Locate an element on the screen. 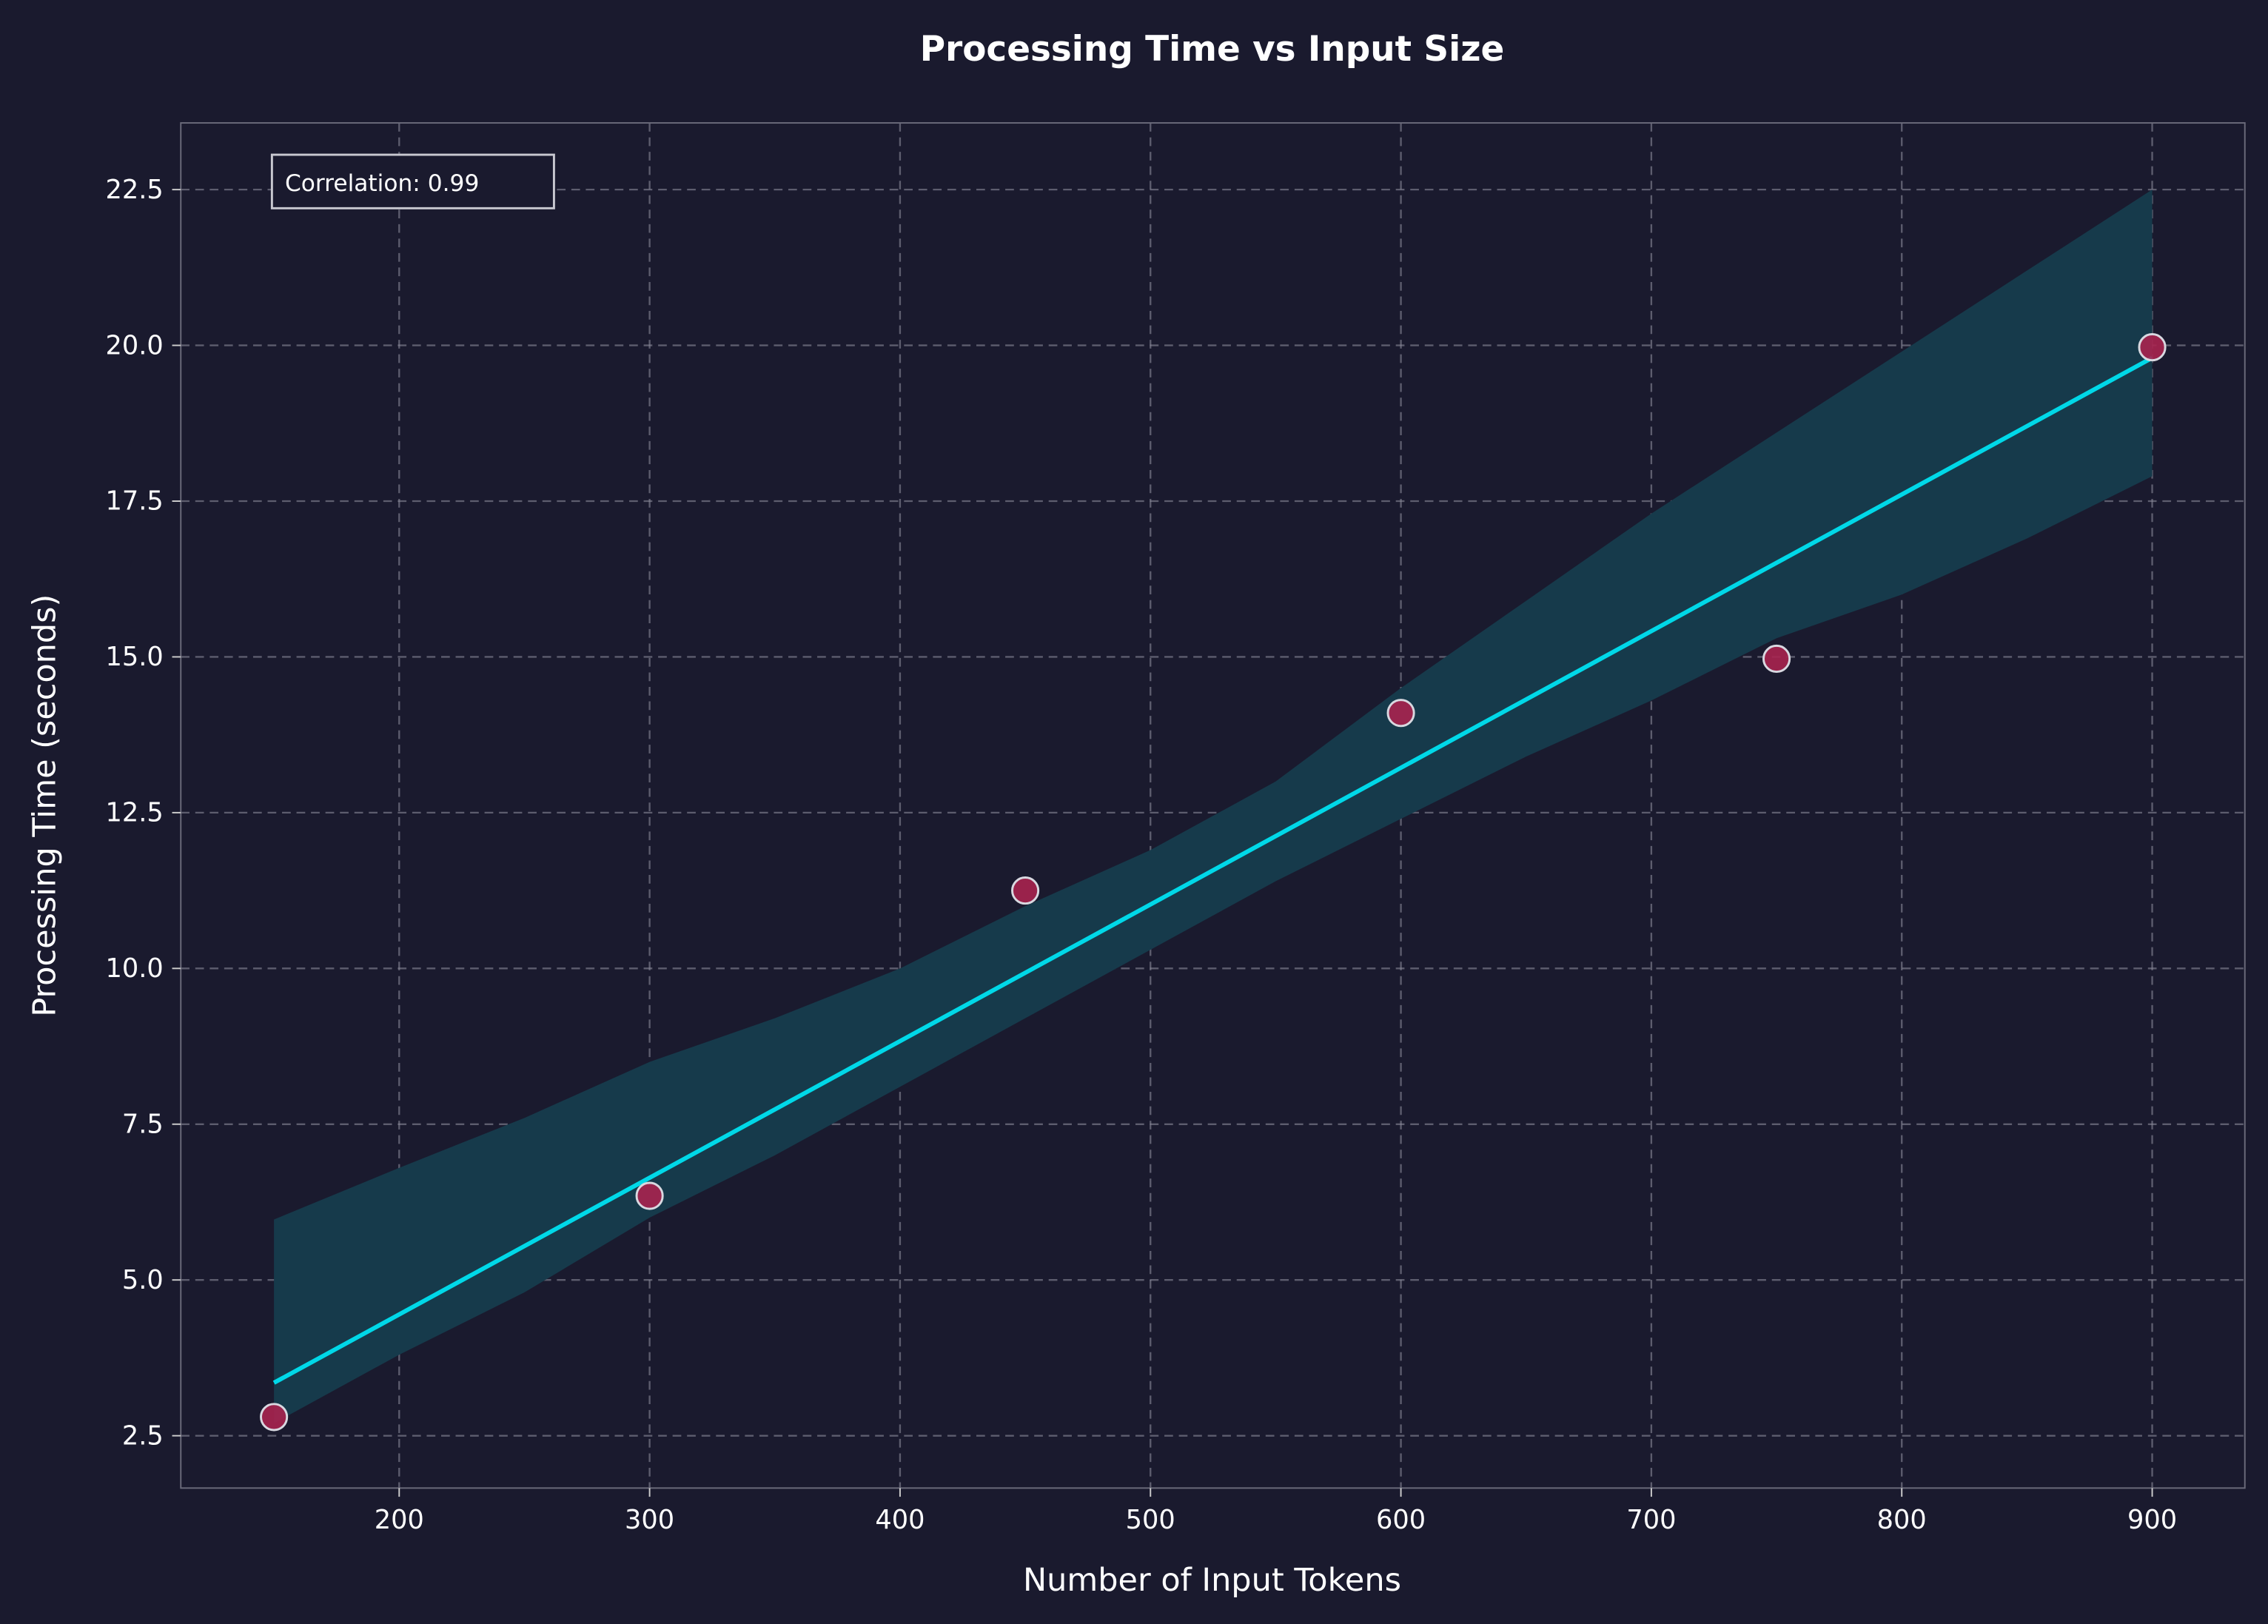 This screenshot has height=1624, width=2268. y-tick-label: 12.5 is located at coordinates (135, 813).